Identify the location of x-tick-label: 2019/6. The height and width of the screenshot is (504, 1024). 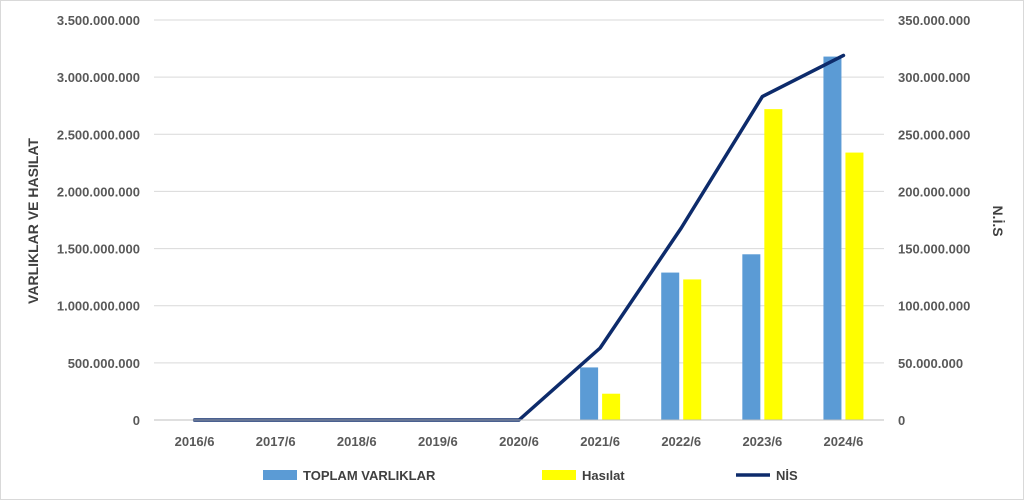
(438, 441).